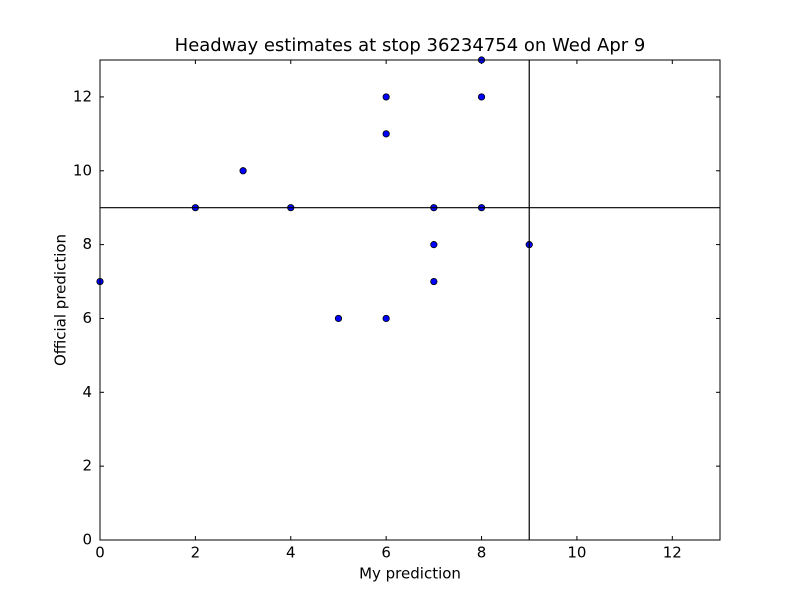 Image resolution: width=800 pixels, height=600 pixels. Describe the element at coordinates (100, 553) in the screenshot. I see `x-tick-label: 0` at that location.